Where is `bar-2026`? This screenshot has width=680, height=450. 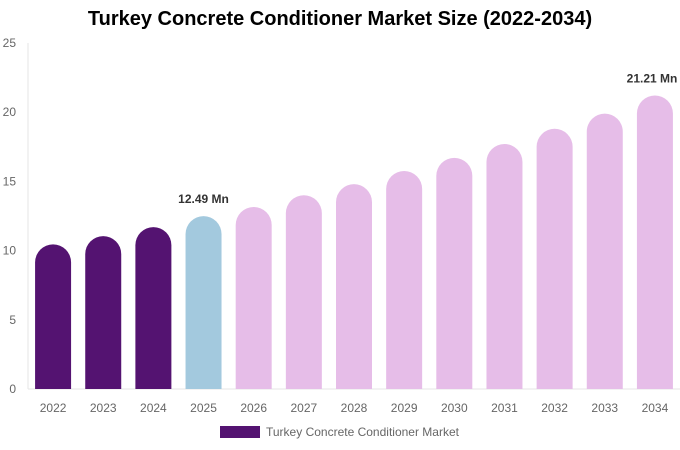 bar-2026 is located at coordinates (253, 298).